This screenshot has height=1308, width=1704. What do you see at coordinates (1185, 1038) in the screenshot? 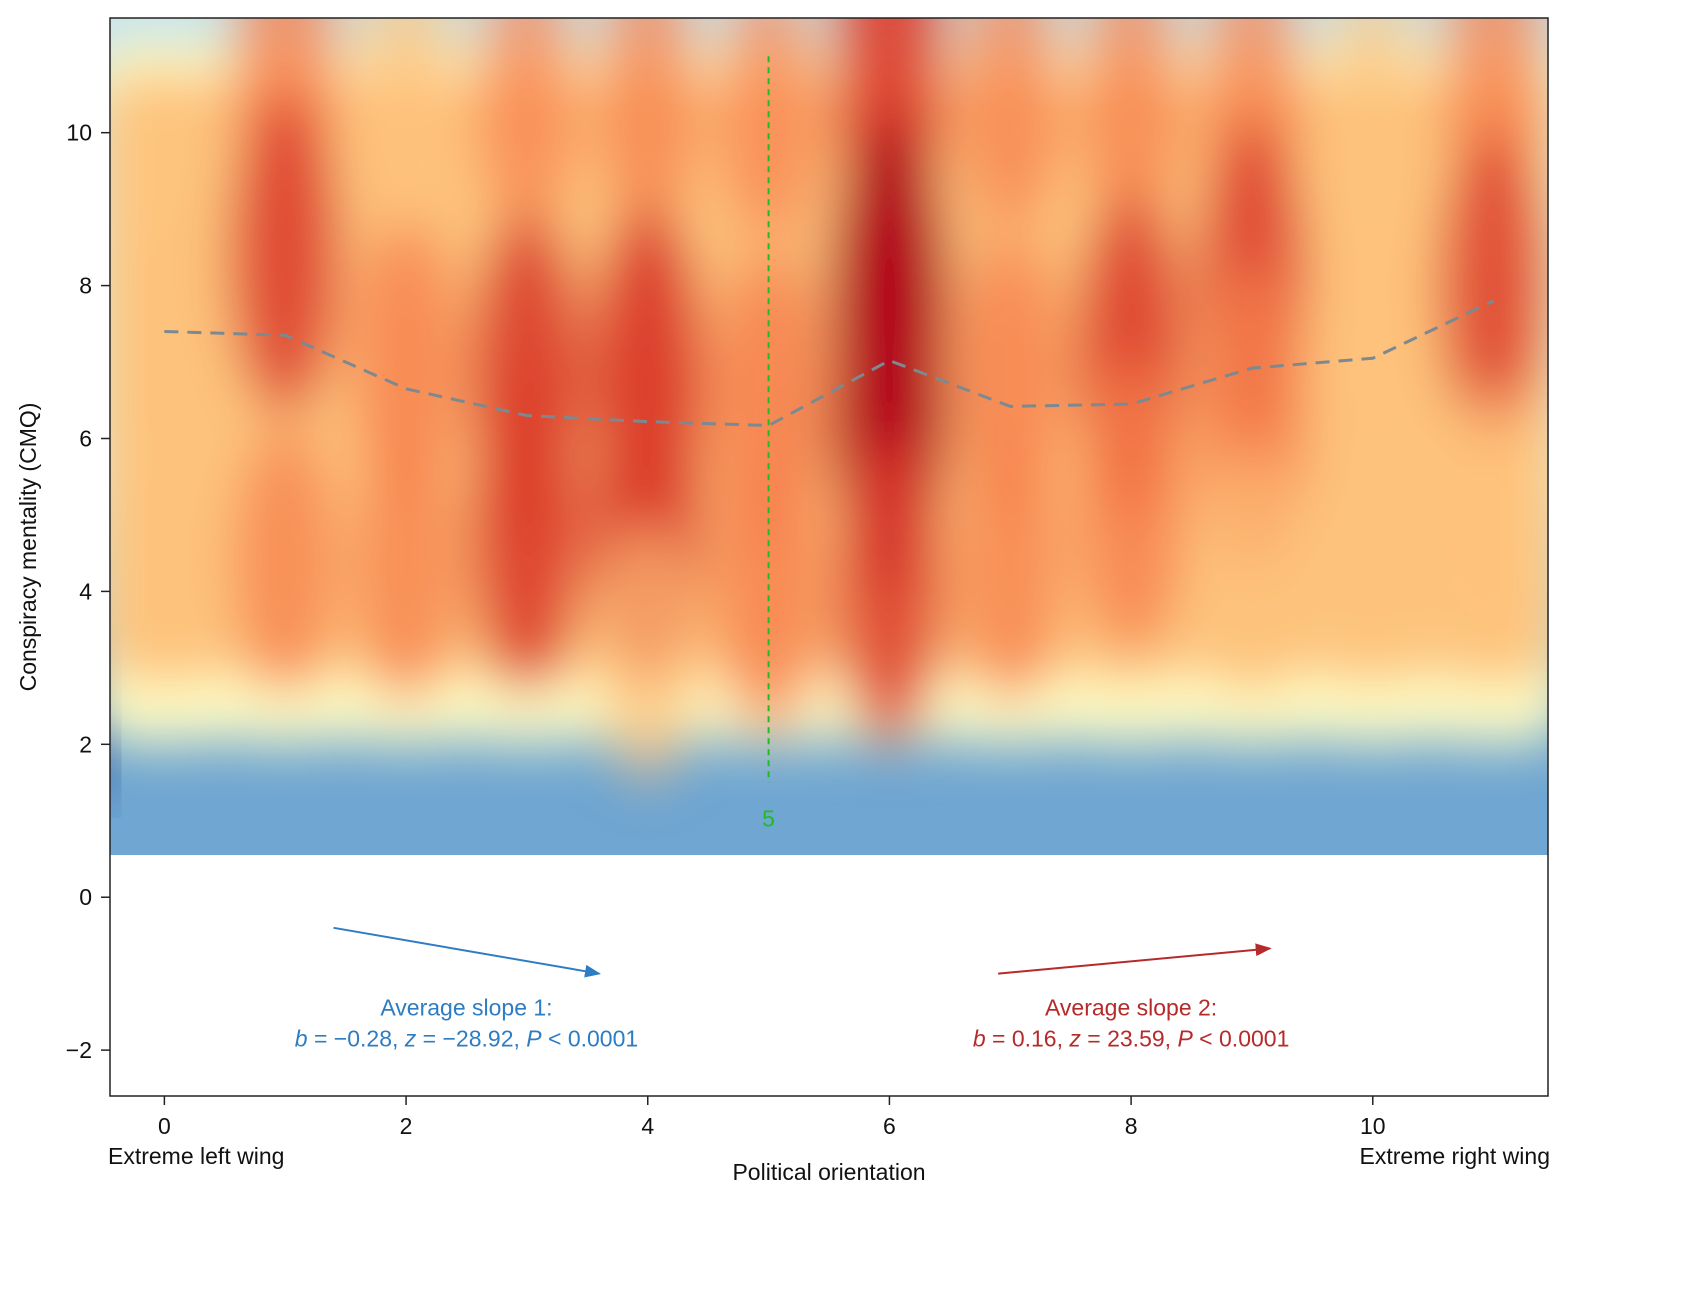
I see `slope2-p-label: P` at bounding box center [1185, 1038].